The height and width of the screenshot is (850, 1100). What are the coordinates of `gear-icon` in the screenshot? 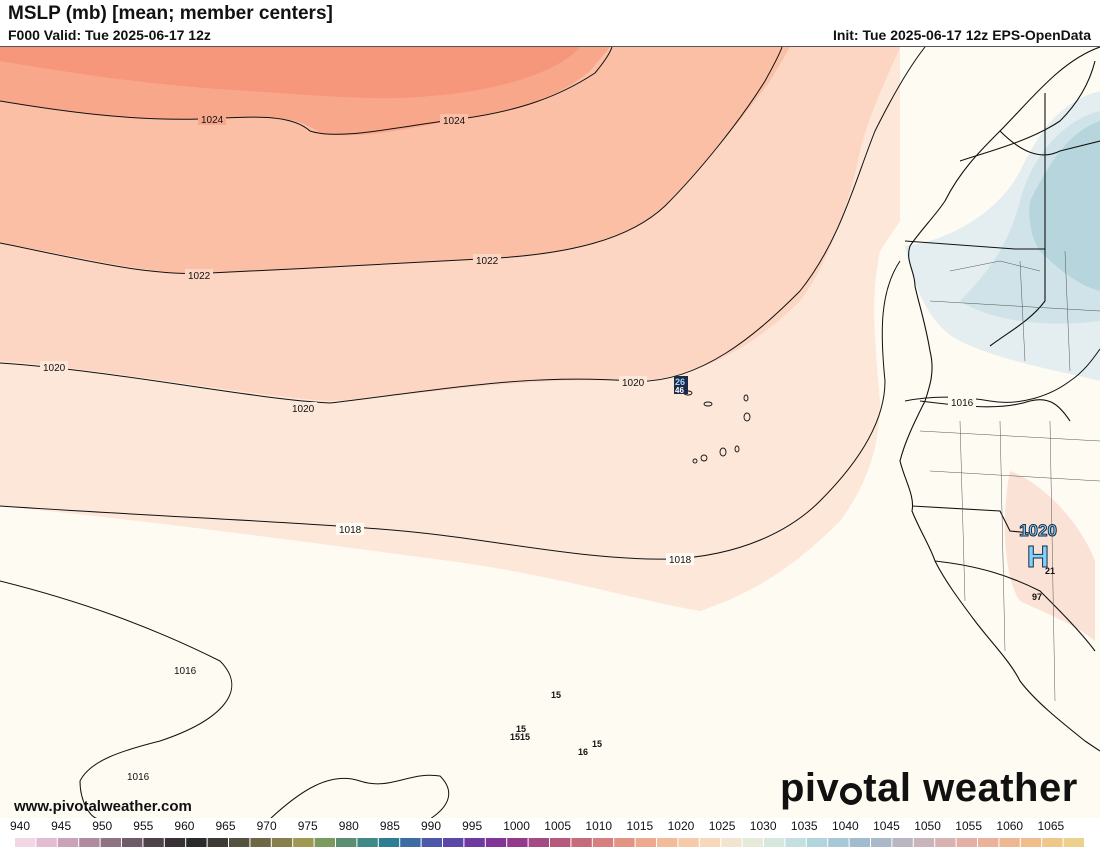 It's located at (851, 794).